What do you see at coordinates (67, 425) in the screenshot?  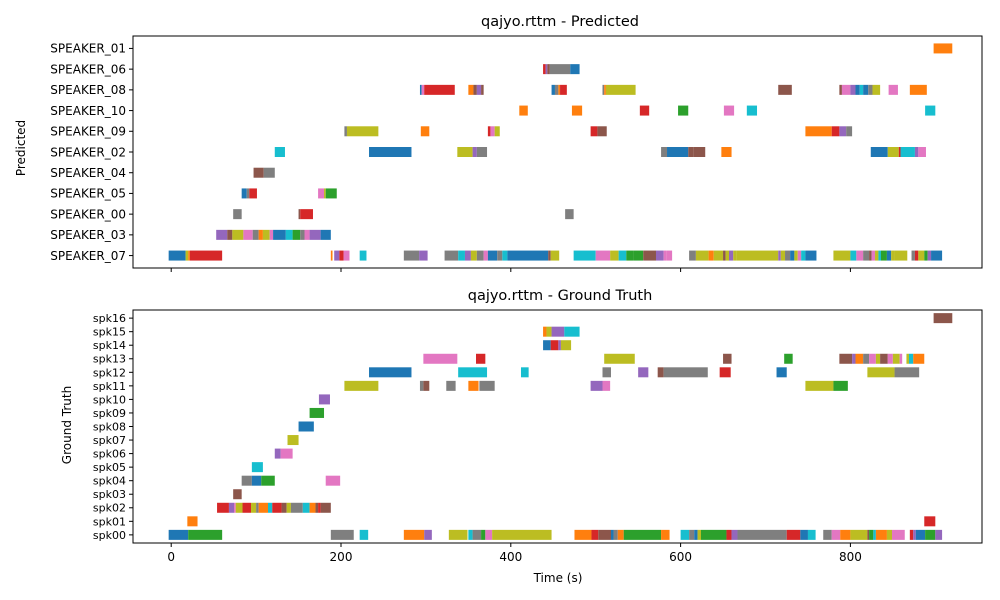 I see `ground-truth-ylabel: Ground Truth` at bounding box center [67, 425].